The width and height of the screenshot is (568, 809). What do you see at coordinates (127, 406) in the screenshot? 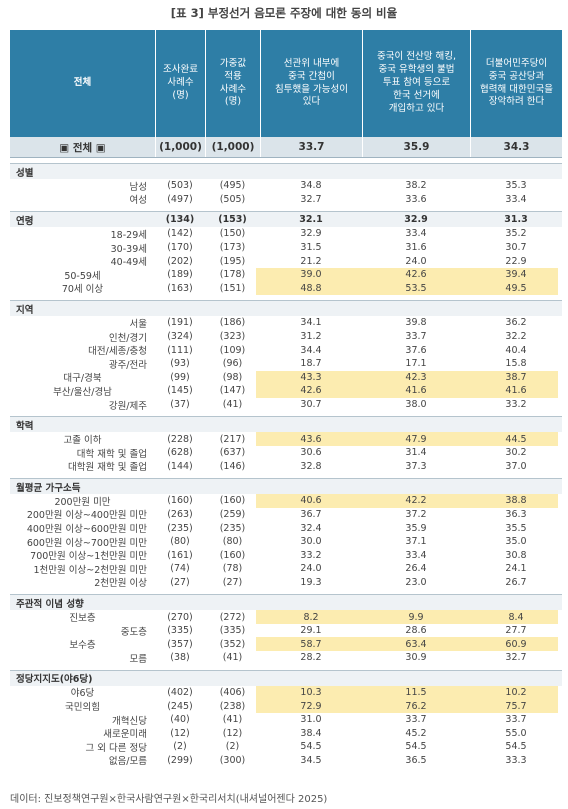
I see `table-cell: 강원/제주` at bounding box center [127, 406].